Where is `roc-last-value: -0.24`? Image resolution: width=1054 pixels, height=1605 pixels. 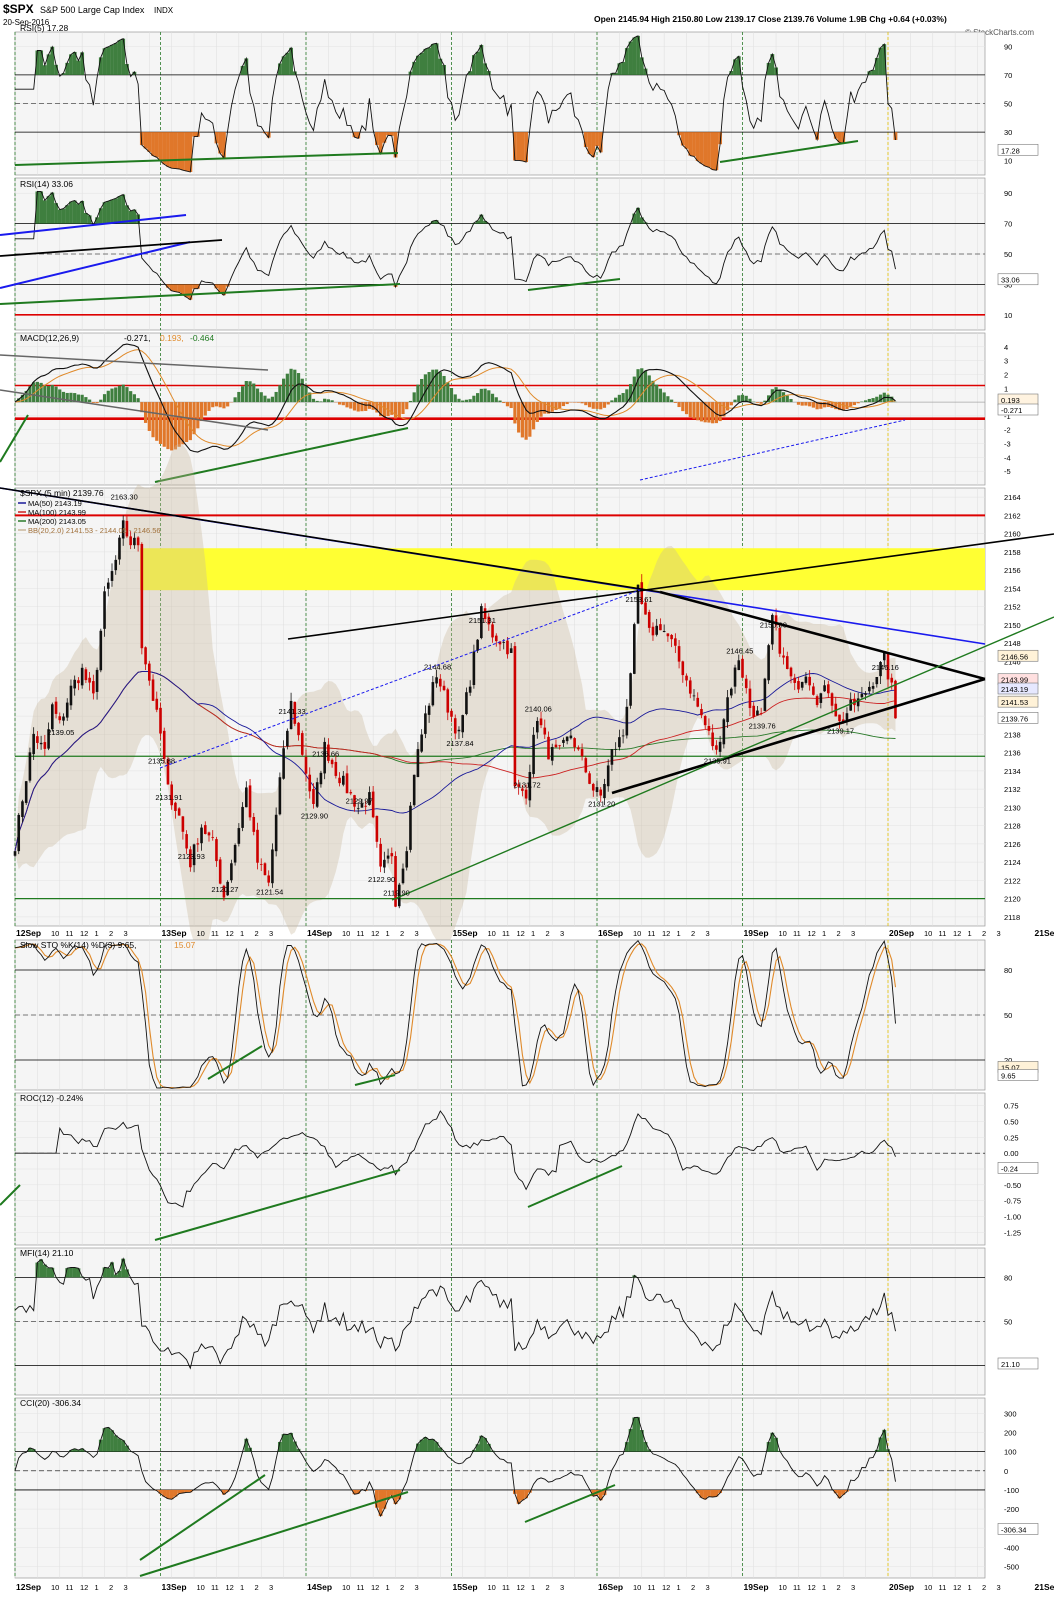 roc-last-value: -0.24 is located at coordinates (1009, 1168).